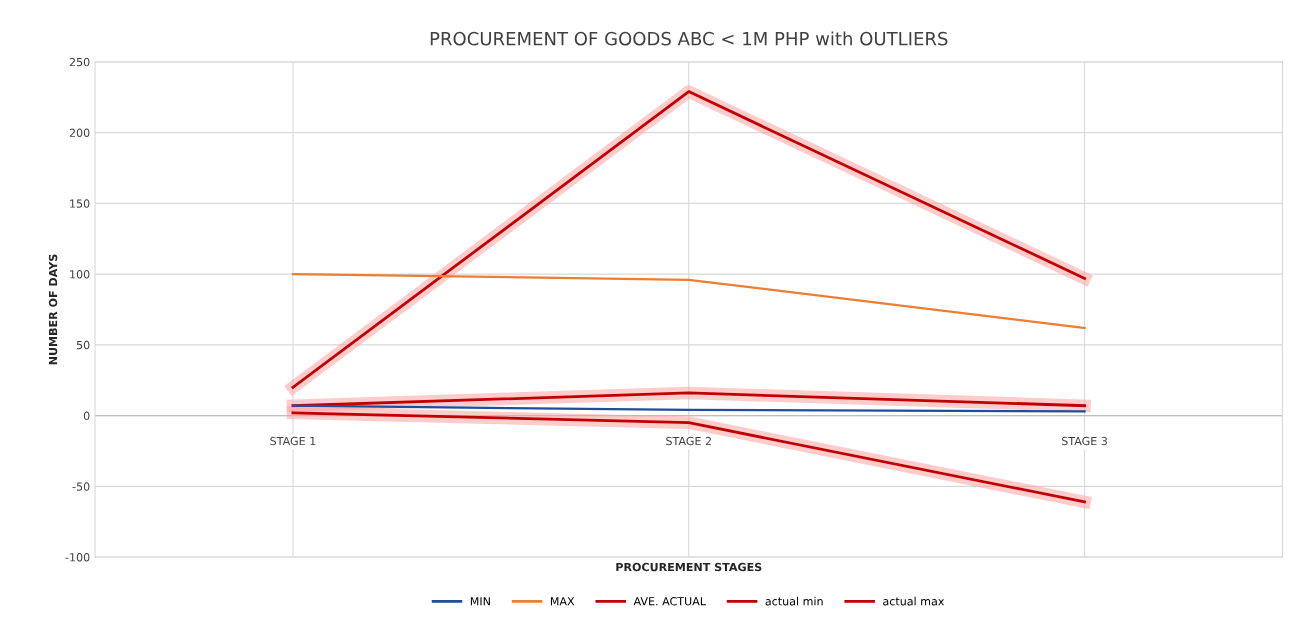  Describe the element at coordinates (86, 415) in the screenshot. I see `y-tick-label: 0` at that location.